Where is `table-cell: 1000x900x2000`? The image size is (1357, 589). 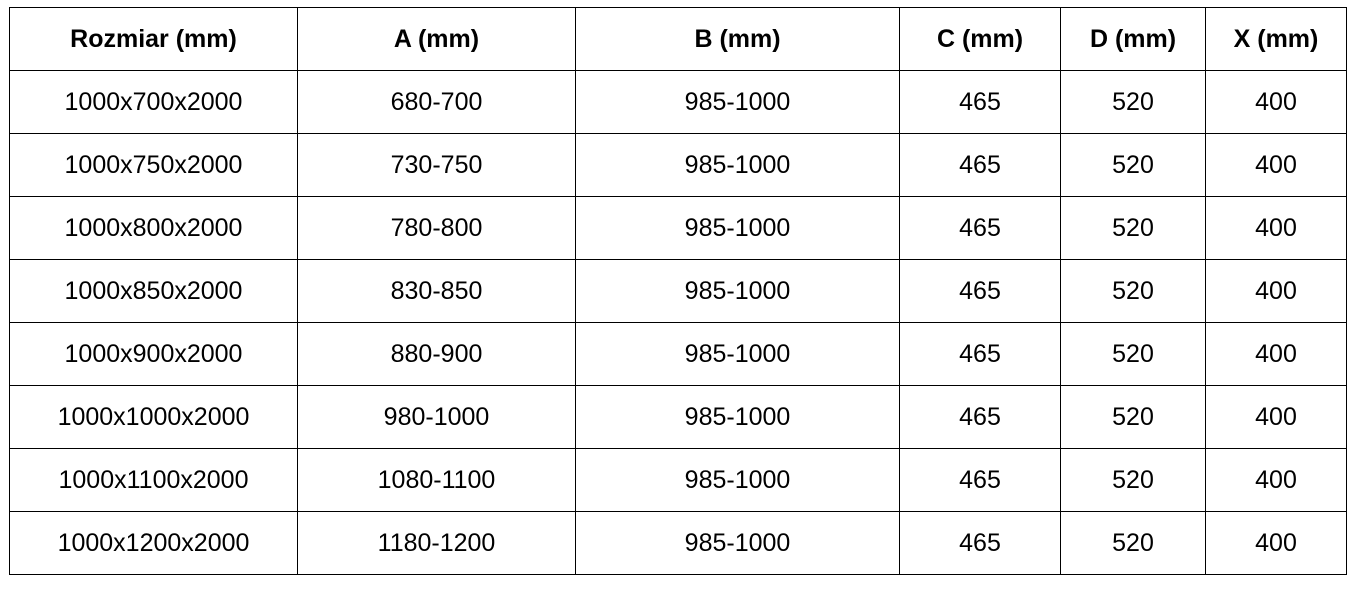 table-cell: 1000x900x2000 is located at coordinates (153, 354).